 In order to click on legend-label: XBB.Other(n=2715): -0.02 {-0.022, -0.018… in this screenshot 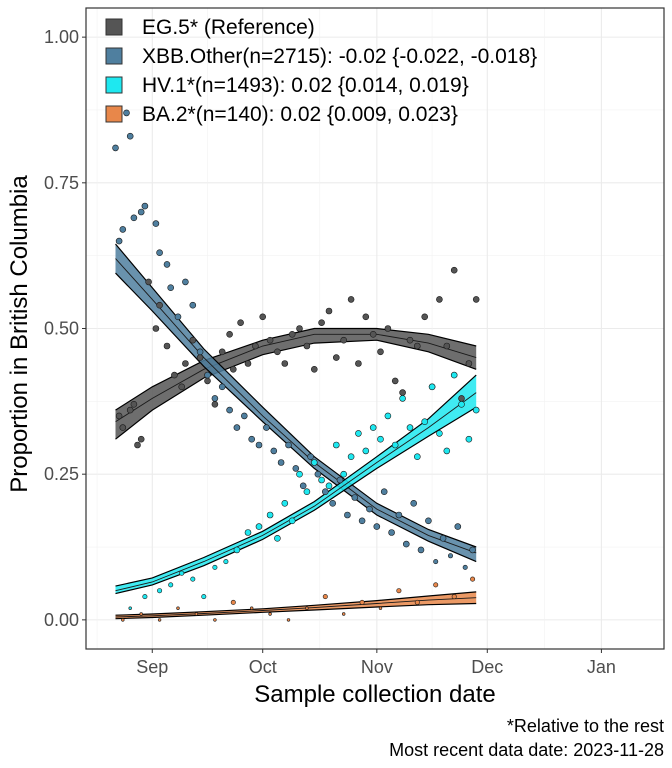, I will do `click(339, 56)`.